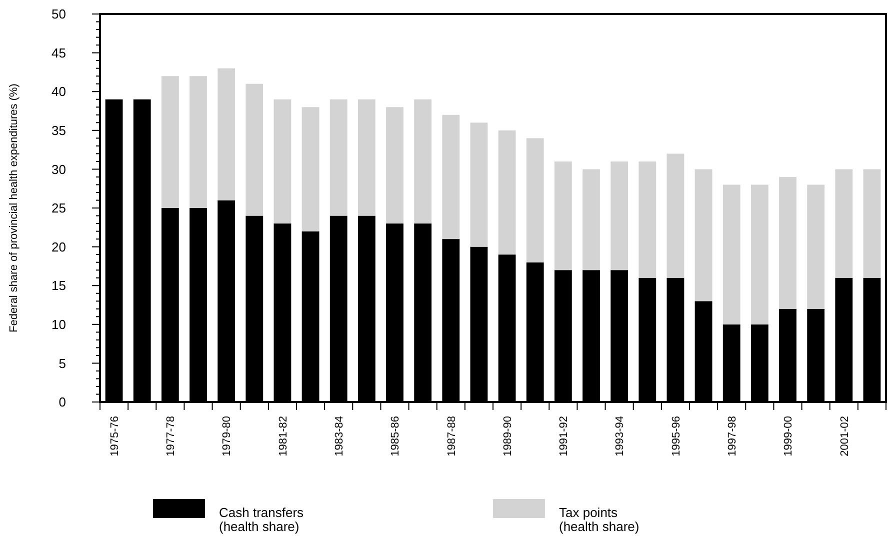 This screenshot has height=539, width=892. Describe the element at coordinates (59, 286) in the screenshot. I see `y-tick-label: 15` at that location.